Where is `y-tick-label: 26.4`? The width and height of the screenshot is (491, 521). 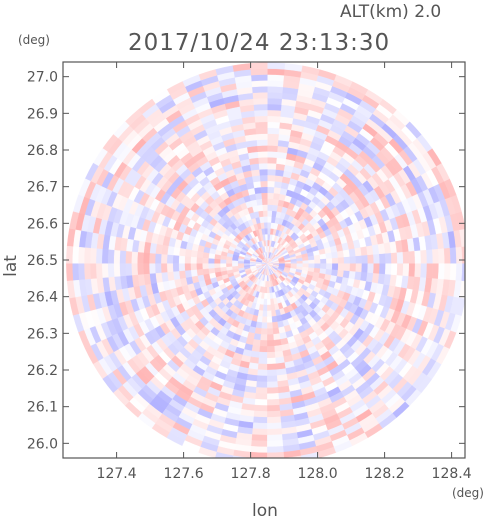
y-tick-label: 26.4 is located at coordinates (42, 298).